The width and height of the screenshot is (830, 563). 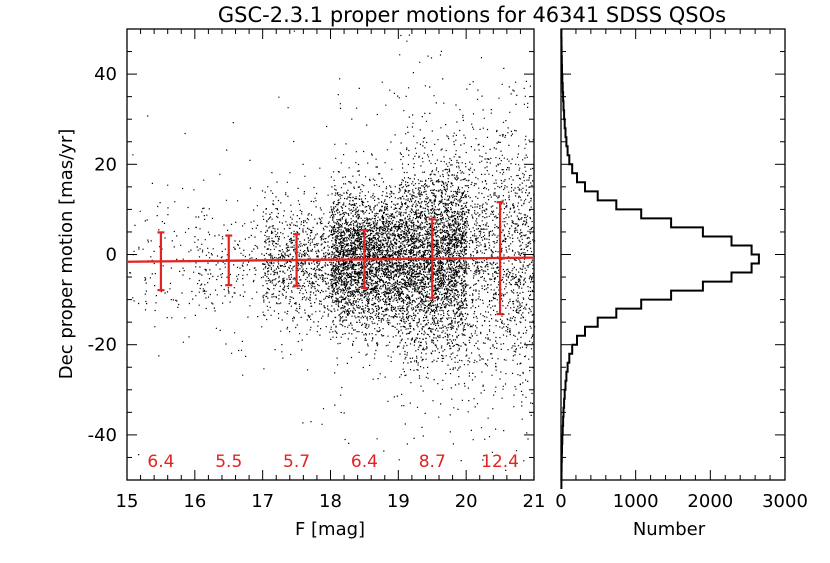 I want to click on sigma-label: 5.7, so click(x=296, y=462).